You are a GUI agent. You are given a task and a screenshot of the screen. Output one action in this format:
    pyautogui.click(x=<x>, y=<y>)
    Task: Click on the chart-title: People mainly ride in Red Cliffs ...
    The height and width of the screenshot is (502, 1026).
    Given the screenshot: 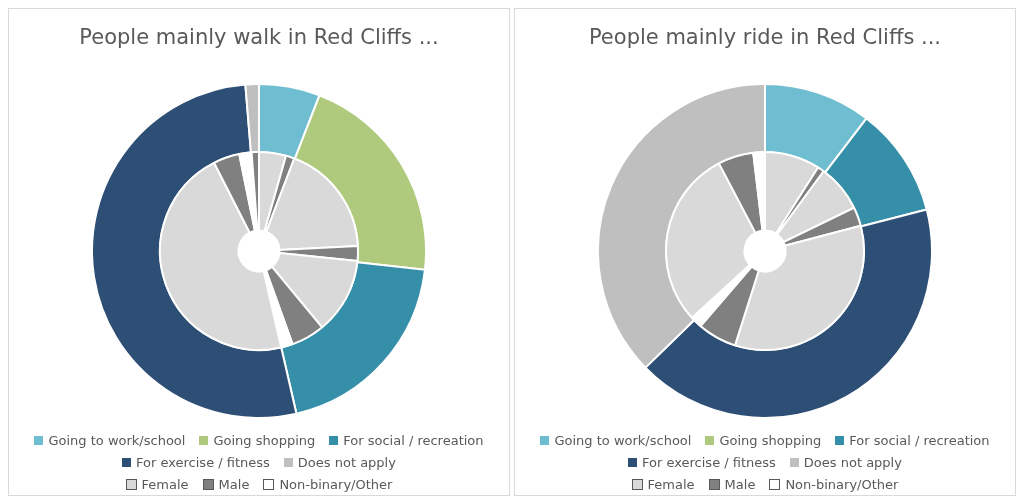 What is the action you would take?
    pyautogui.click(x=765, y=37)
    